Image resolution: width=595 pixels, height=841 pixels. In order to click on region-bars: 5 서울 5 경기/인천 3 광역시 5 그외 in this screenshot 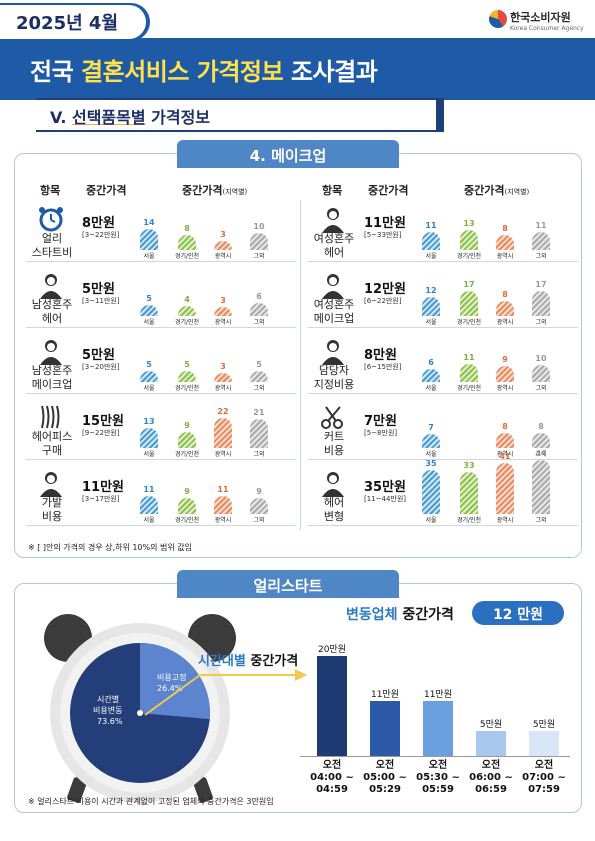, I will do `click(212, 364)`.